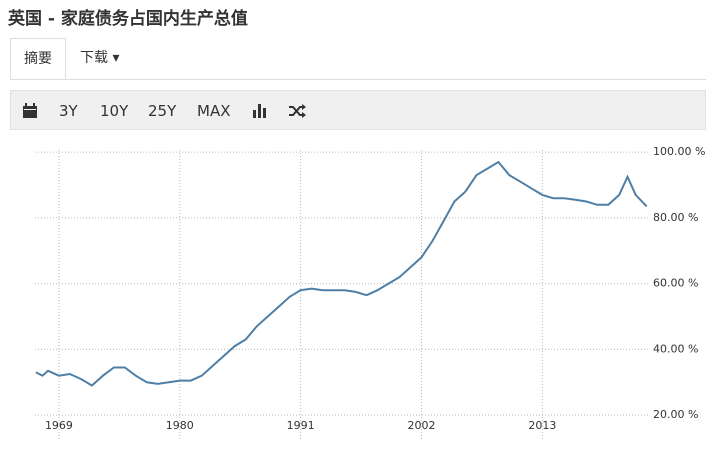 The image size is (706, 450). Describe the element at coordinates (421, 425) in the screenshot. I see `x-tick-label: 2002` at that location.